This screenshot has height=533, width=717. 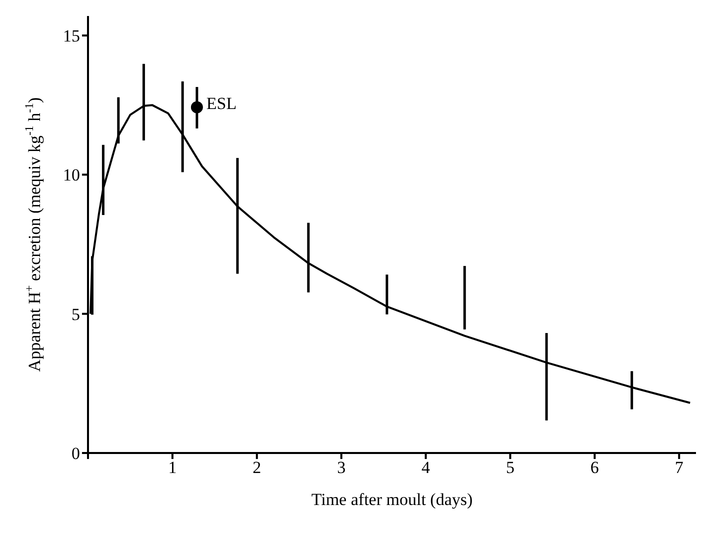 I want to click on x-tick-label: 1, so click(x=172, y=468).